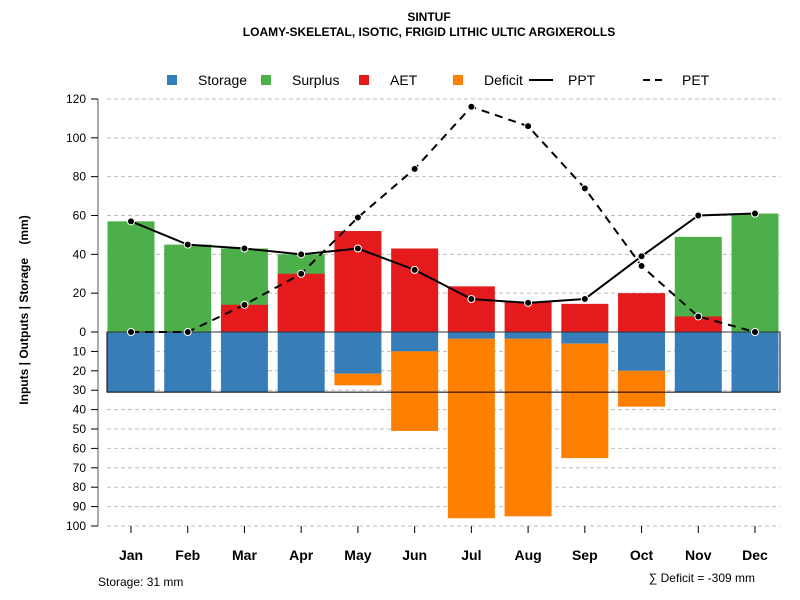  I want to click on x-tick-label: Mar, so click(244, 555).